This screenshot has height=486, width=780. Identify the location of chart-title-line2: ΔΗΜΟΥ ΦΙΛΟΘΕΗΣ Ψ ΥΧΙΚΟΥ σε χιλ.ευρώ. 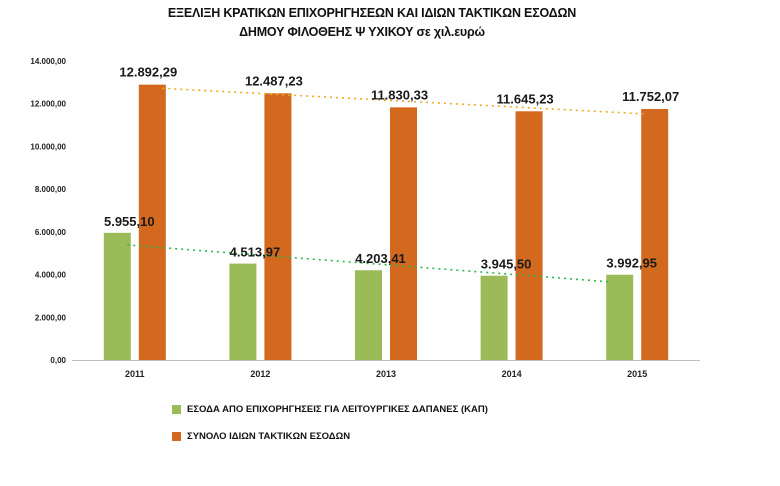
(362, 32).